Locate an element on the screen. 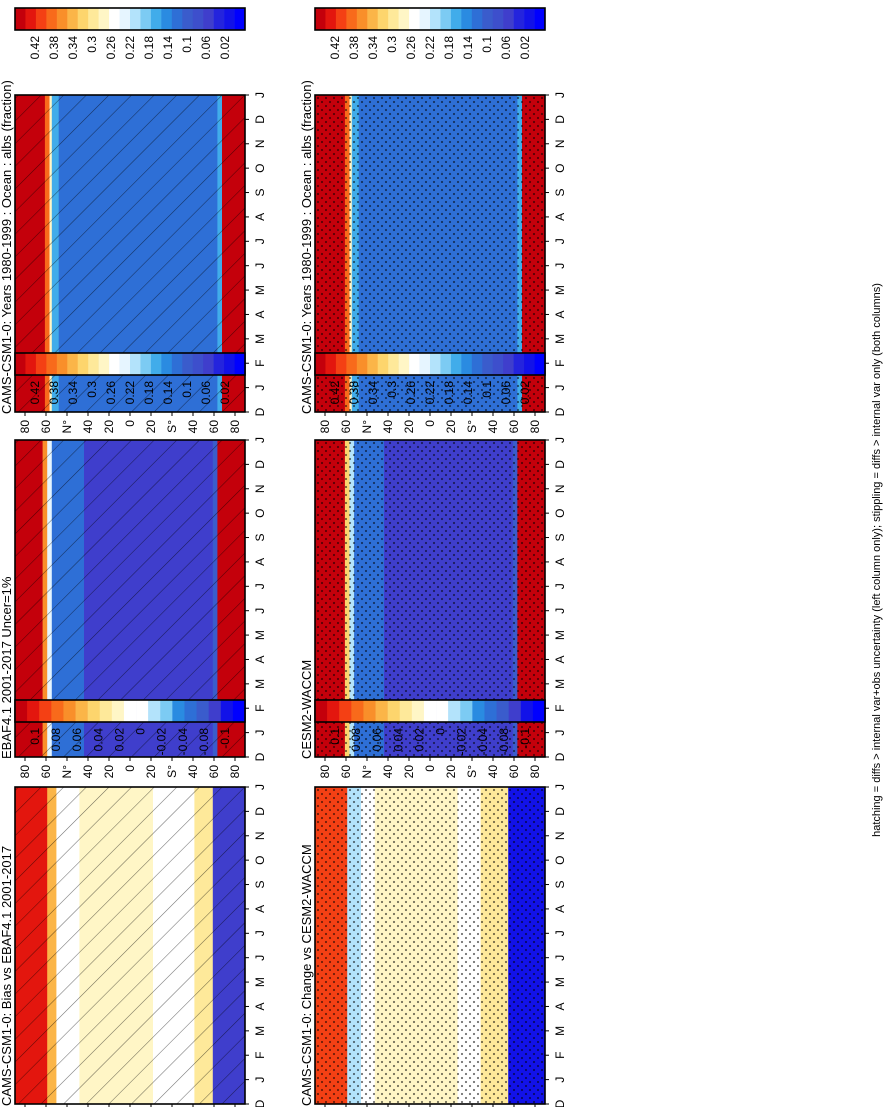 Image resolution: width=891 pixels, height=1107 pixels. colorbar-label: 0.18 is located at coordinates (149, 393).